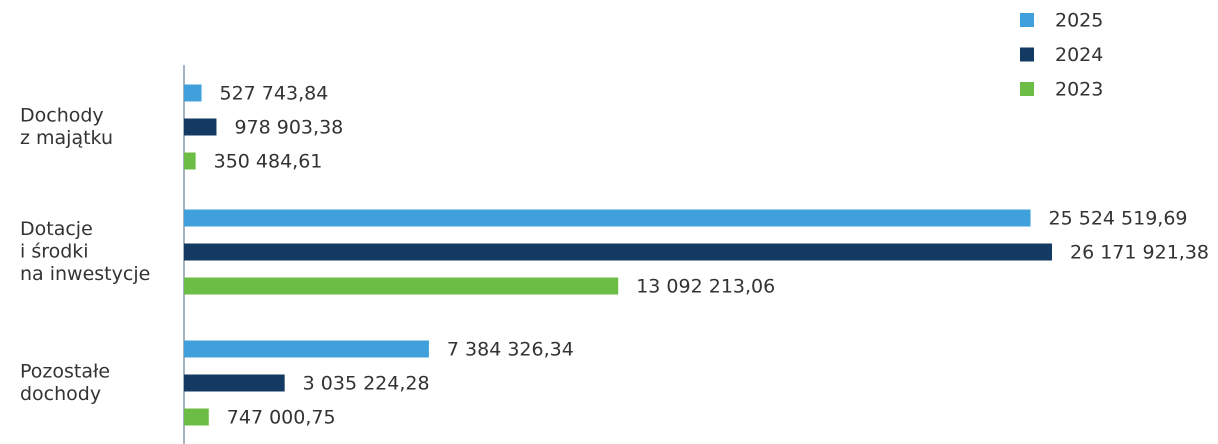 Image resolution: width=1218 pixels, height=444 pixels. I want to click on category-label: Dotacje, so click(56, 229).